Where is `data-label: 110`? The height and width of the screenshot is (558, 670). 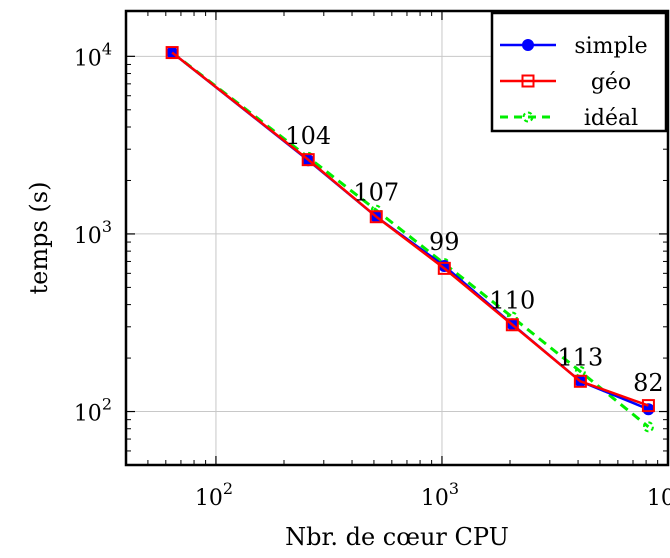
data-label: 110 is located at coordinates (512, 300).